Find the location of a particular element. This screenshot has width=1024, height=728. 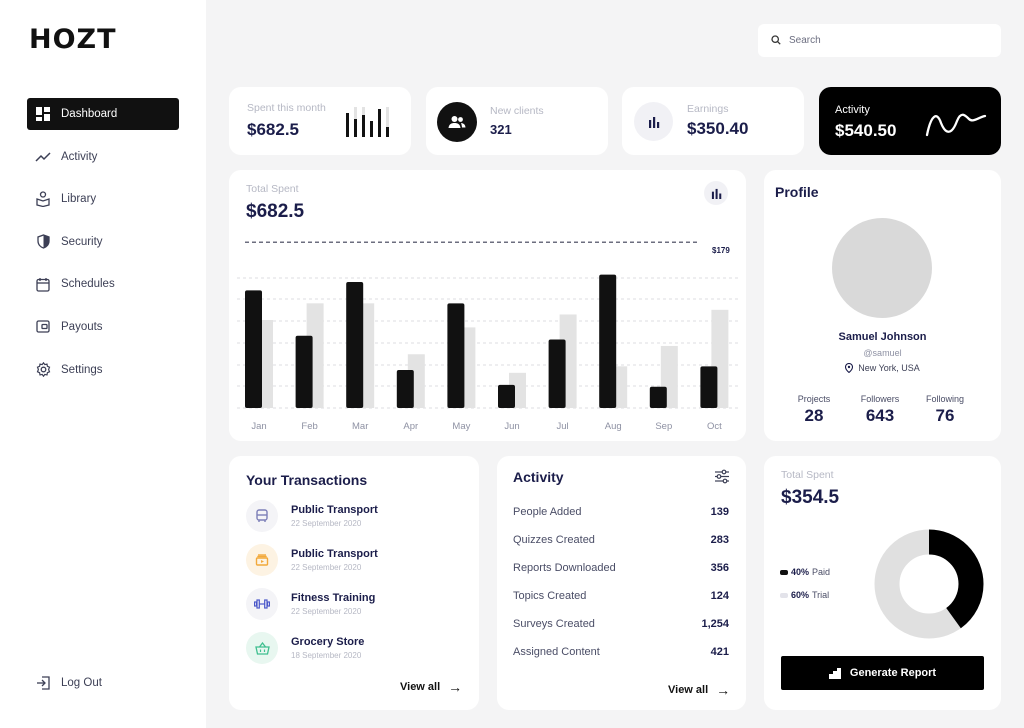

donut-slice-paid is located at coordinates (929, 584).